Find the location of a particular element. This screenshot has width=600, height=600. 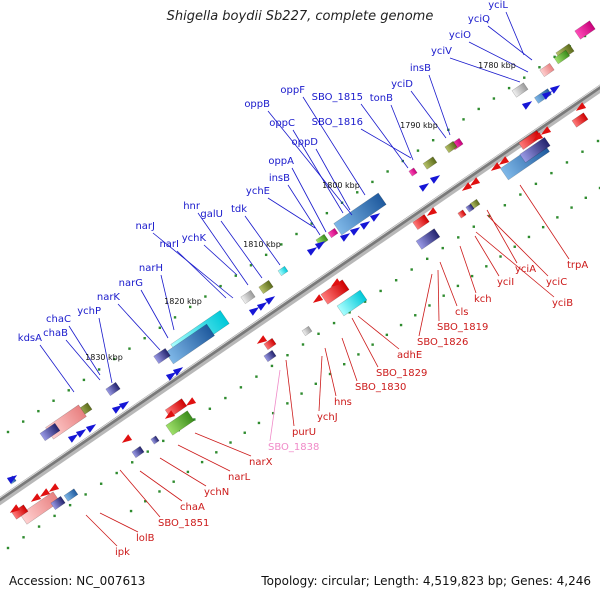

forward-gene-label: chaB is located at coordinates (55, 333).